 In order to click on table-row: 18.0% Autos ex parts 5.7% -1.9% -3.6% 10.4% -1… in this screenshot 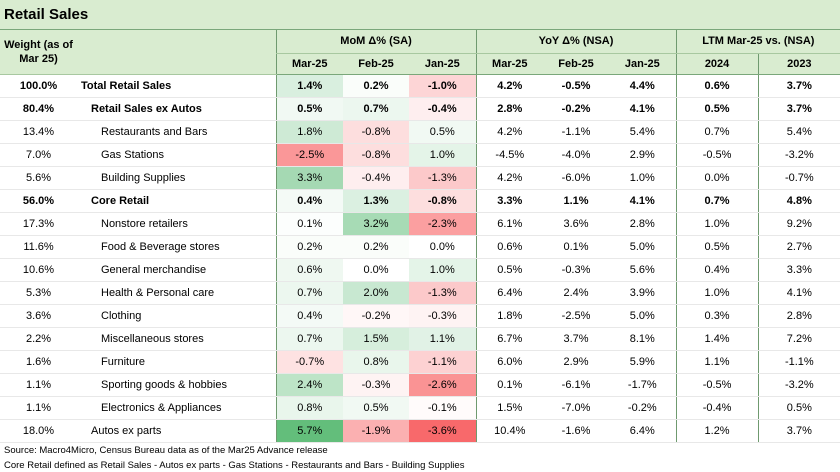, I will do `click(420, 431)`.